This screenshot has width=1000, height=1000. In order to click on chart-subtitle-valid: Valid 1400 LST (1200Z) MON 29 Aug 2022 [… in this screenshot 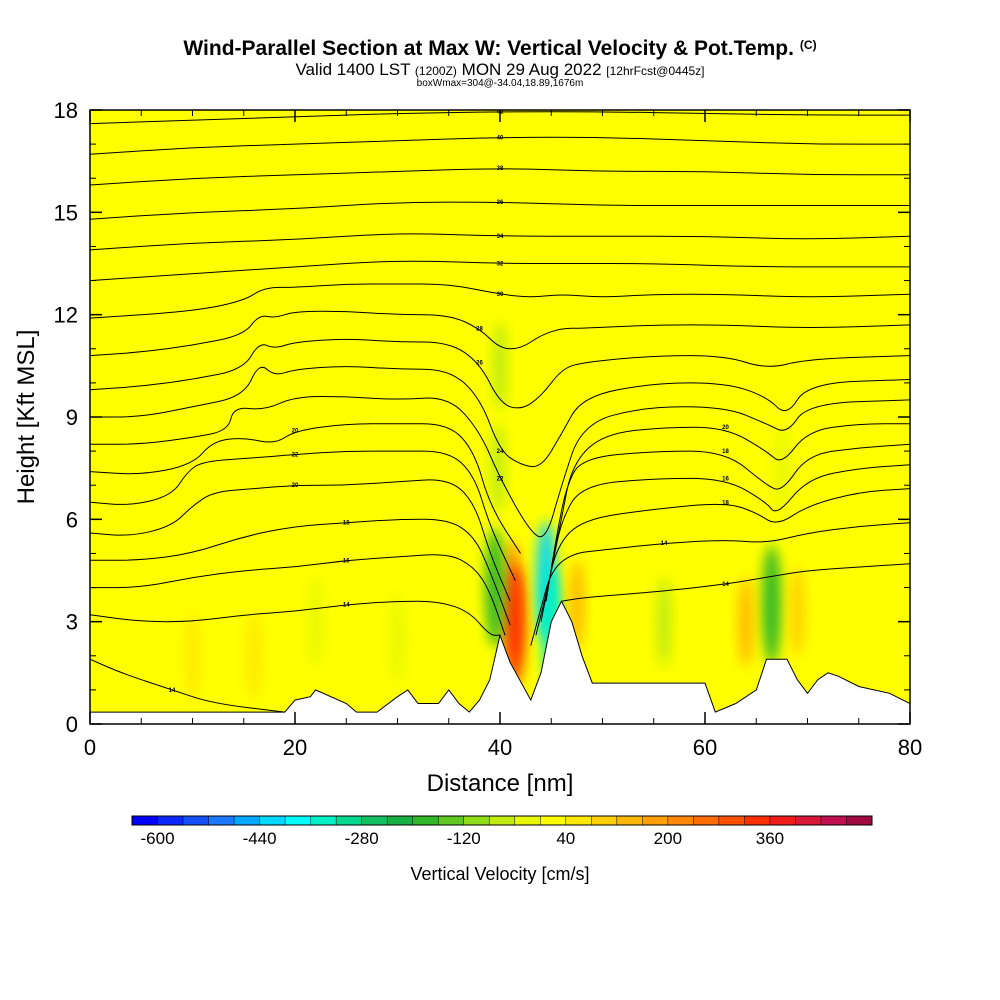, I will do `click(500, 69)`.